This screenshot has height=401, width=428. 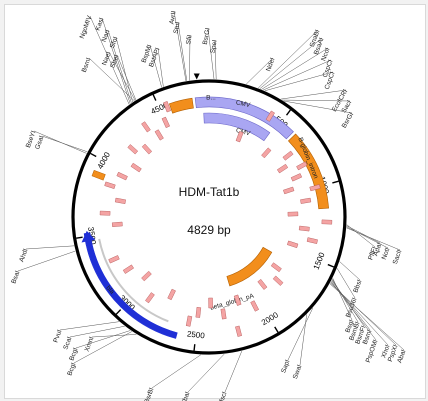 I want to click on restriction-site-label: MscI, so click(x=222, y=396).